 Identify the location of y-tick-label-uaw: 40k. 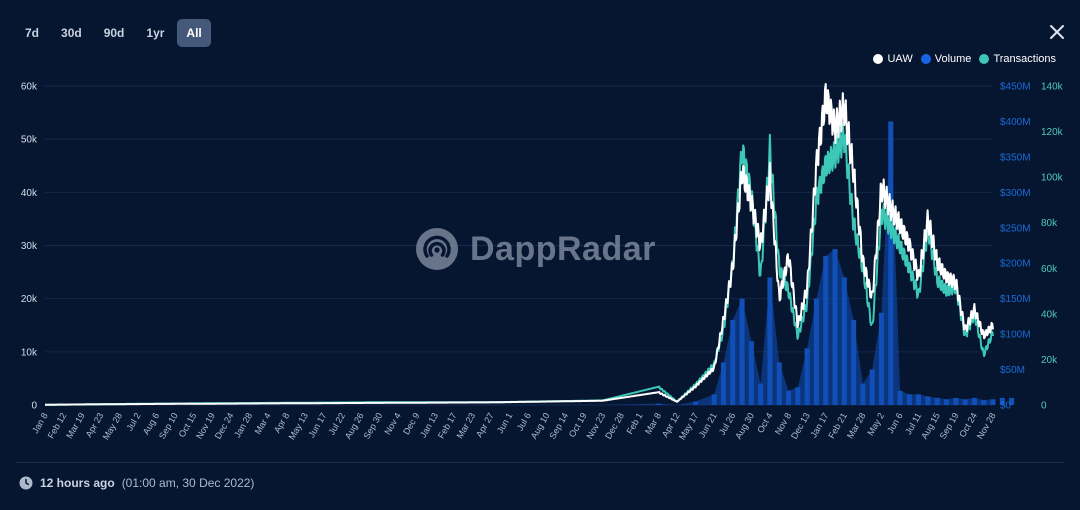
(29, 193).